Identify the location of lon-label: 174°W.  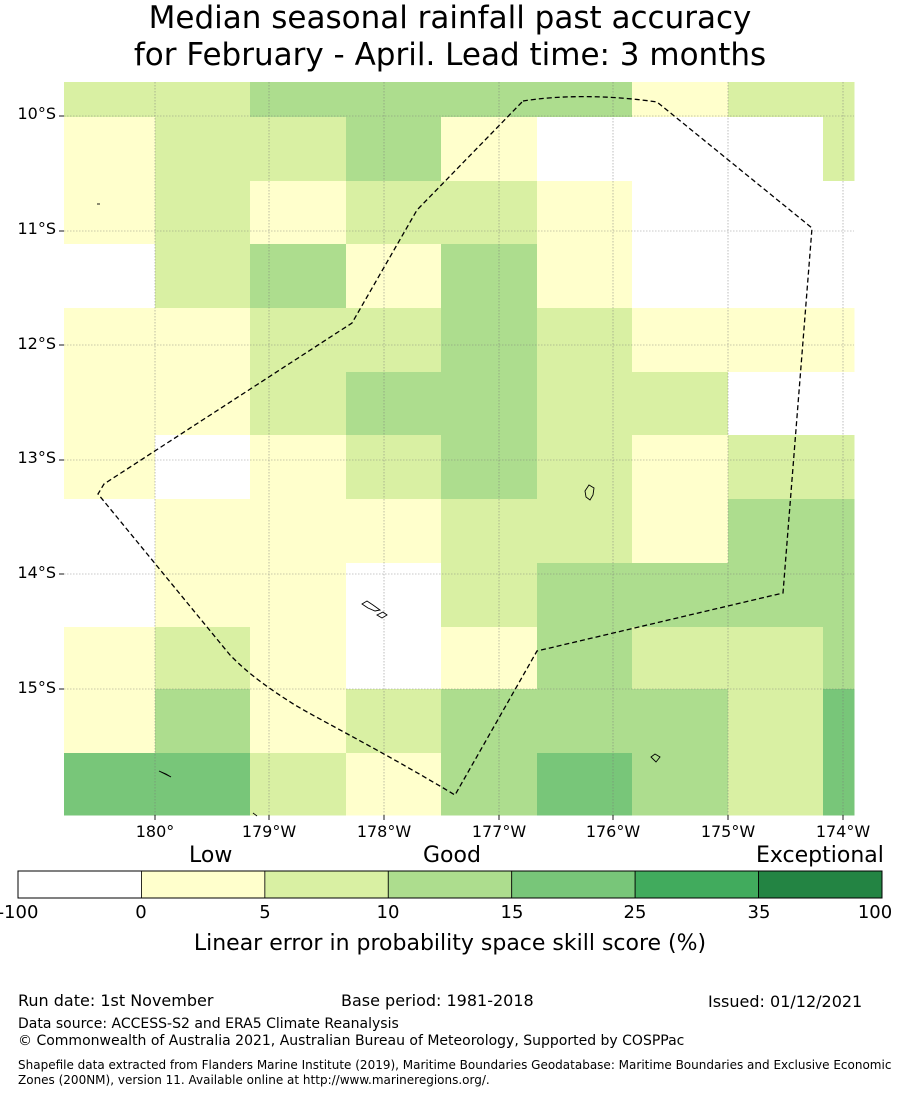
(843, 831).